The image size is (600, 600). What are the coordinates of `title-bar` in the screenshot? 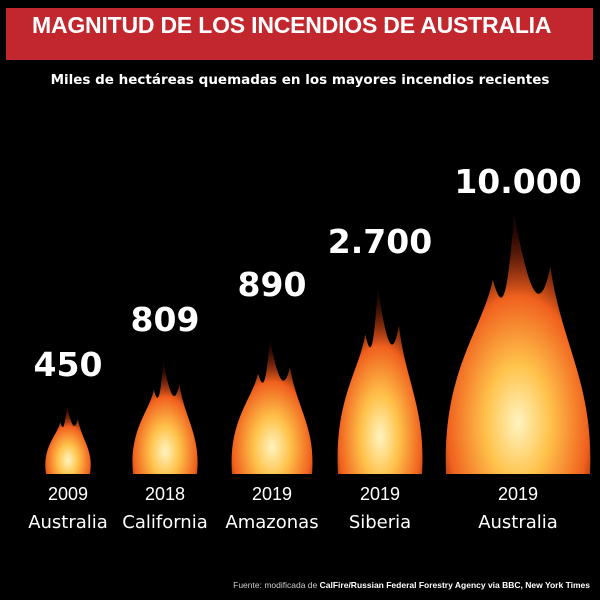 It's located at (299, 34).